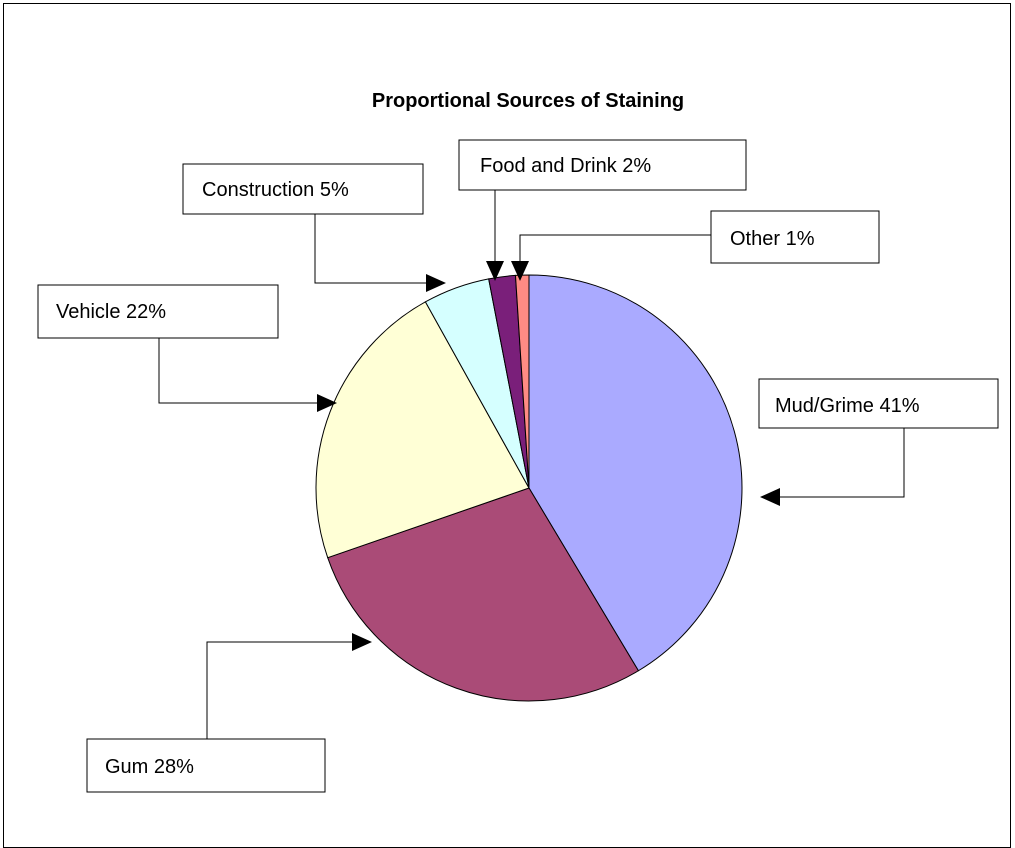 The width and height of the screenshot is (1015, 848). Describe the element at coordinates (279, 690) in the screenshot. I see `leader-line-gum` at that location.